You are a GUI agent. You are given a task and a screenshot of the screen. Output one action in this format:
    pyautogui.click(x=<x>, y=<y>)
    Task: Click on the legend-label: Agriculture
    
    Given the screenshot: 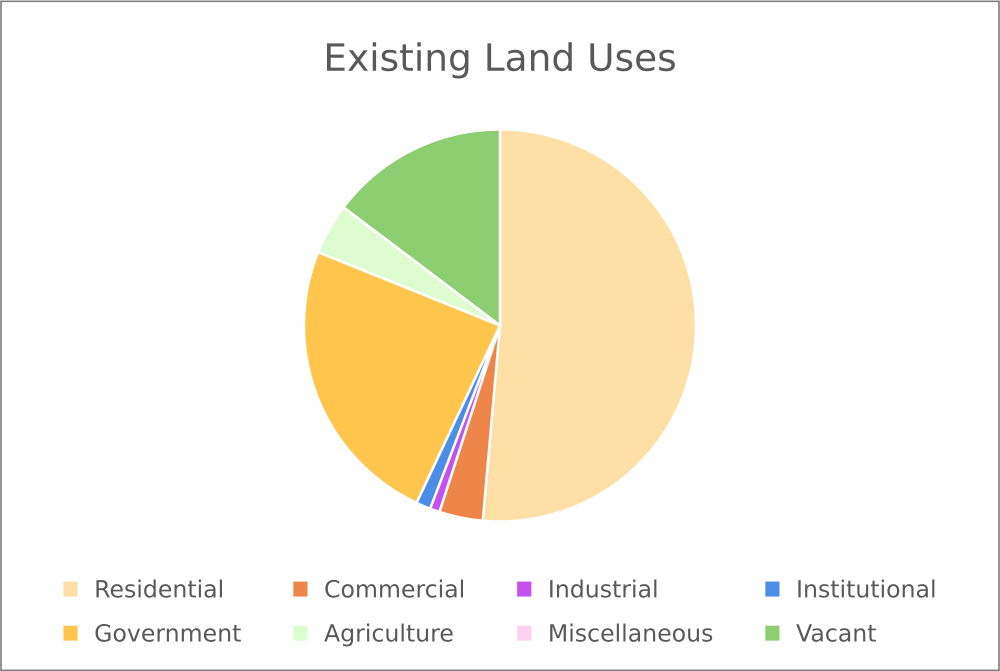 What is the action you would take?
    pyautogui.click(x=388, y=635)
    